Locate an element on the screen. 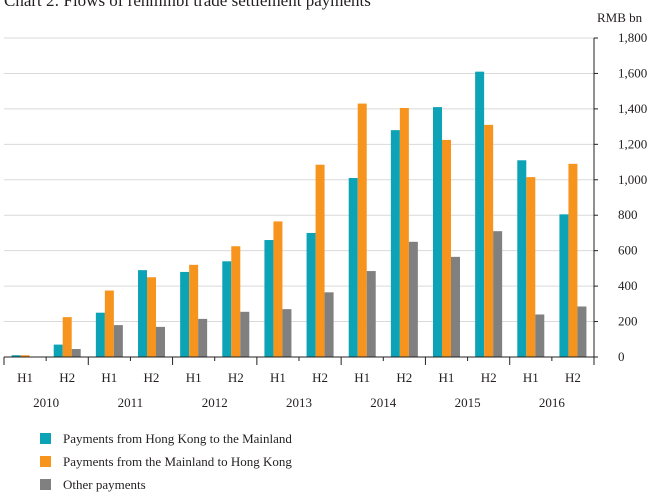  x-year-label: 2010 is located at coordinates (46, 402).